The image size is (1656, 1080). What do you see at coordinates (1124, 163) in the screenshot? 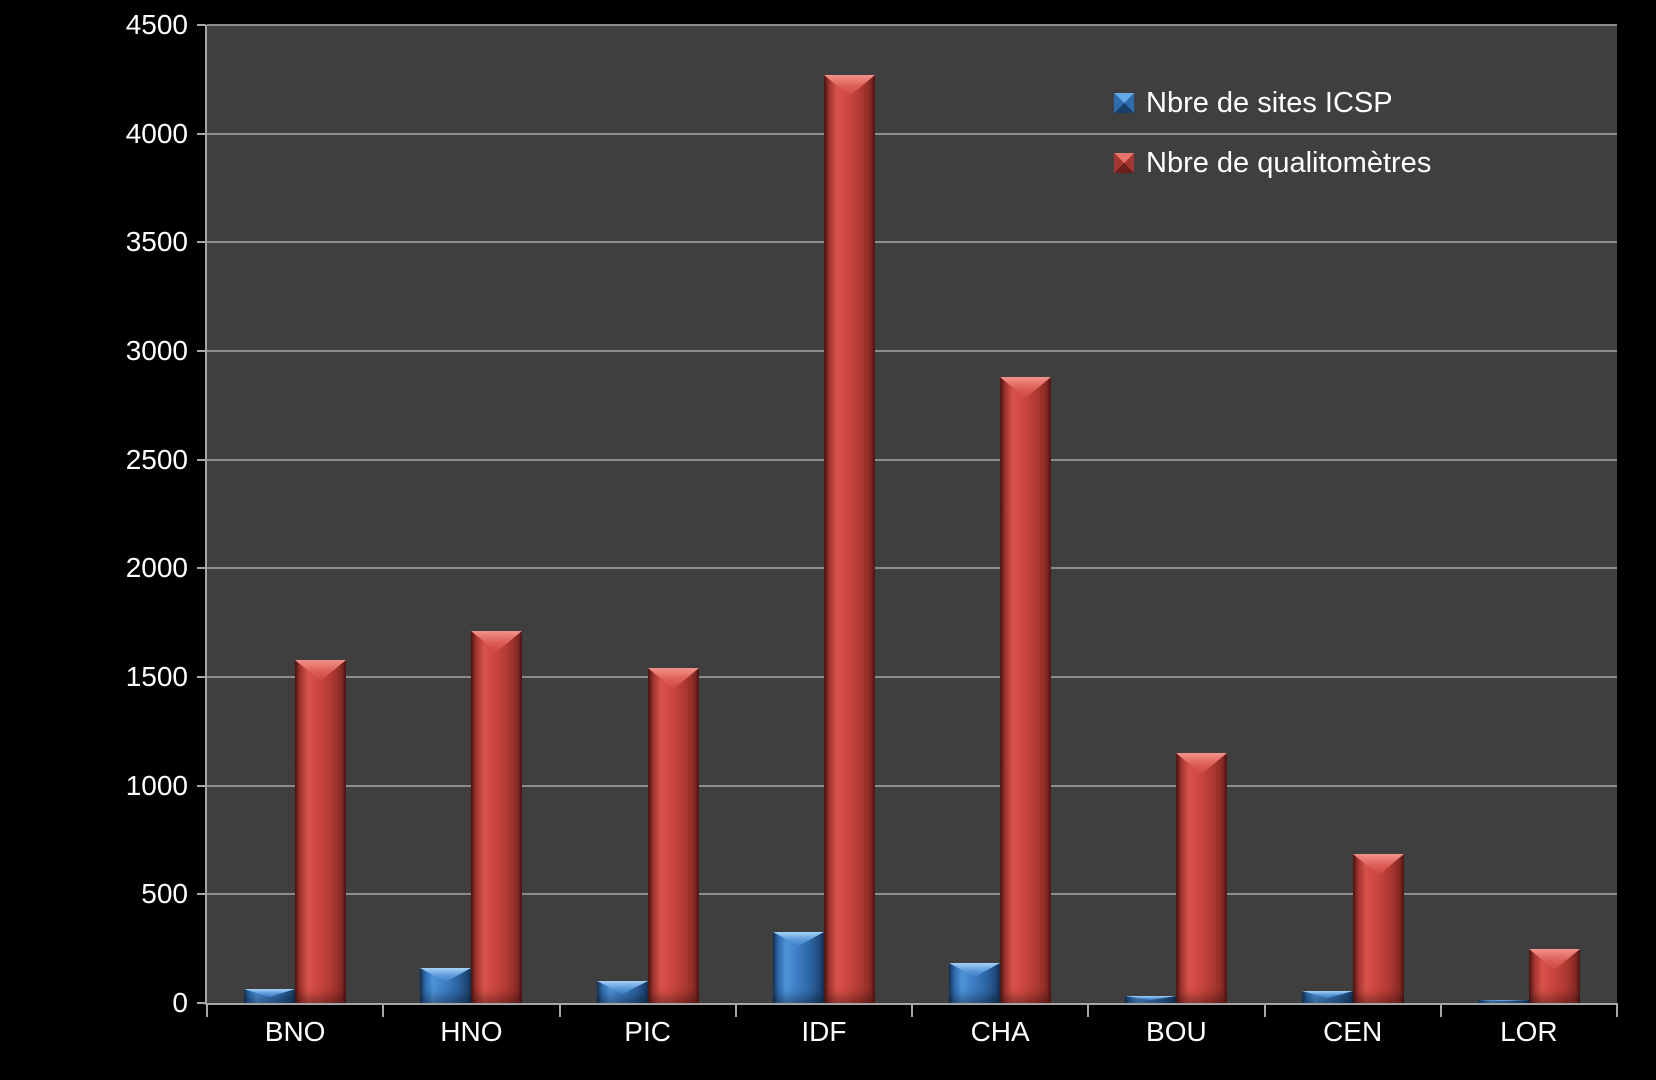
I see `red-series-marker-icon` at bounding box center [1124, 163].